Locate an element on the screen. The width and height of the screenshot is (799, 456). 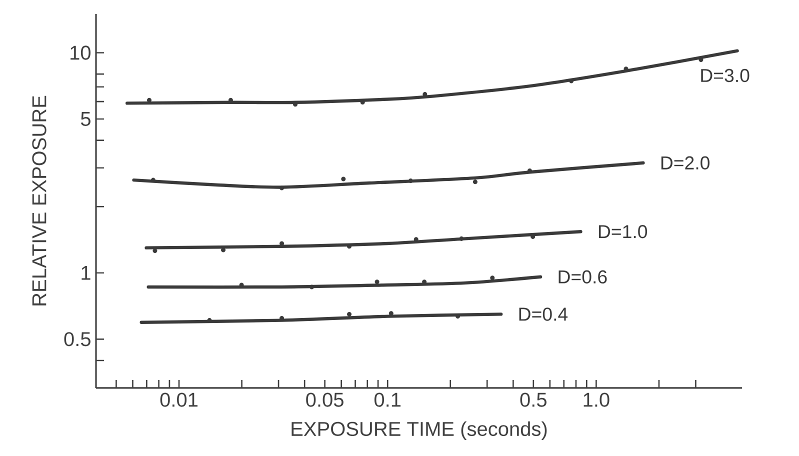
y-axis-title: RELATIVE EXPOSURE is located at coordinates (39, 201).